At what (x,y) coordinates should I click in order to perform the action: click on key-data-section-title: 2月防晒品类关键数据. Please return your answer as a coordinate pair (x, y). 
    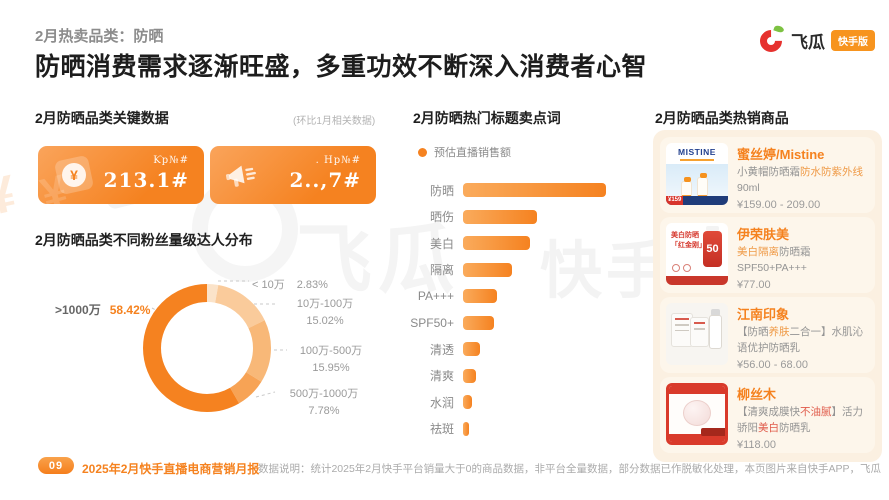
    Looking at the image, I should click on (102, 118).